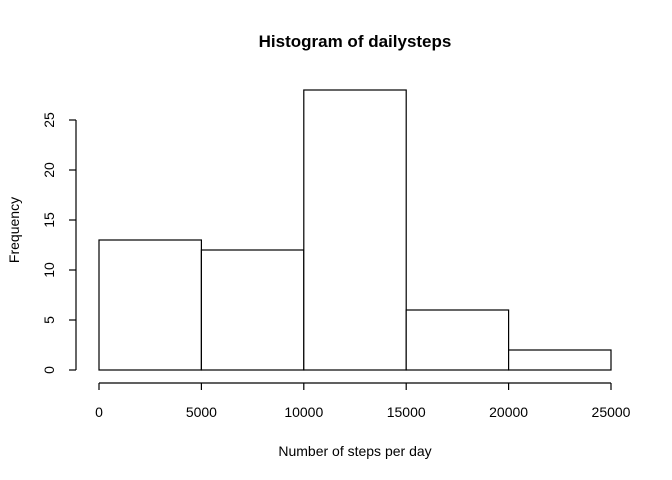  Describe the element at coordinates (363, 401) in the screenshot. I see `x-axis: 0 5000 10000 15000 20000 25000` at that location.